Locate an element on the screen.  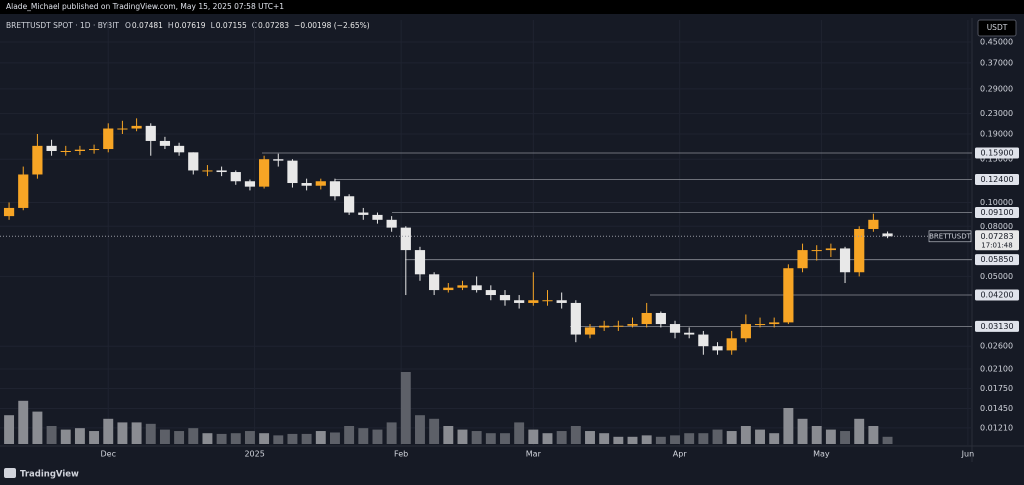
y-tick-label: 0.23000 is located at coordinates (996, 113).